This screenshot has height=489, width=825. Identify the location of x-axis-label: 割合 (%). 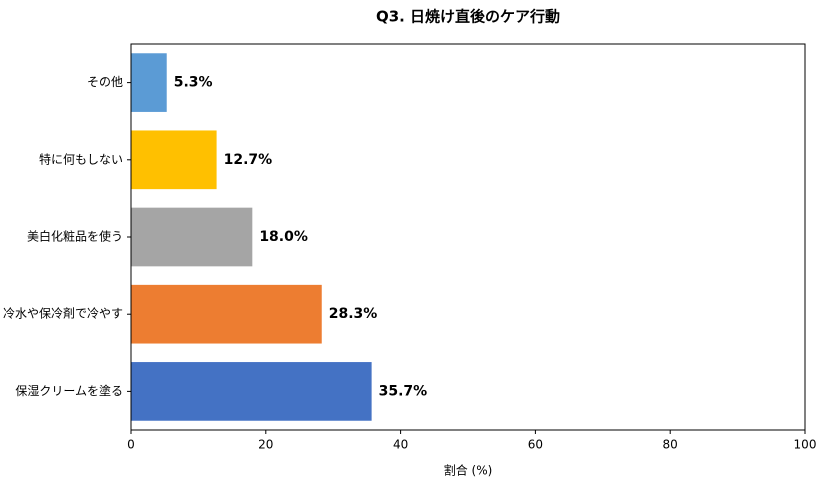
(468, 470).